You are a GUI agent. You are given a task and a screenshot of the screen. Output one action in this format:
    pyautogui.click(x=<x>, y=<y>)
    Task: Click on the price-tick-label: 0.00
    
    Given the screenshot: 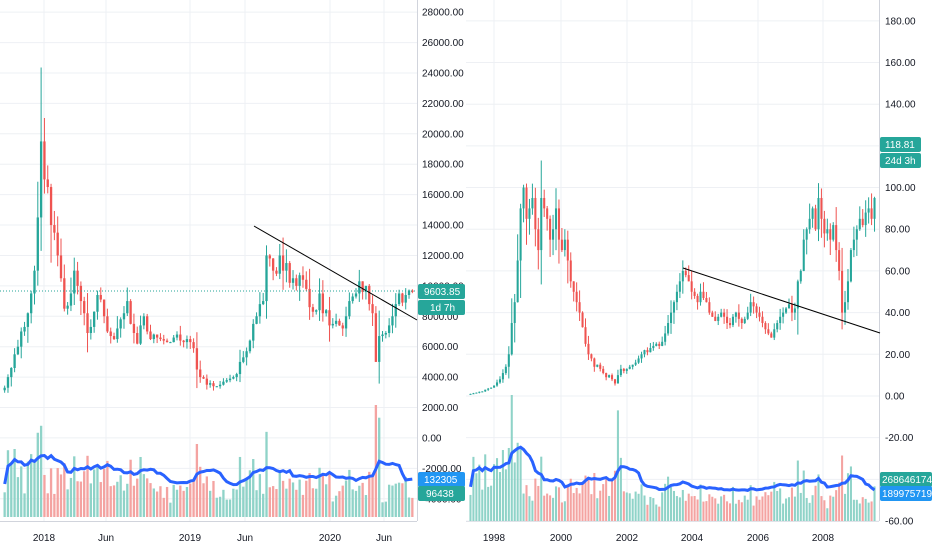 What is the action you would take?
    pyautogui.click(x=895, y=396)
    